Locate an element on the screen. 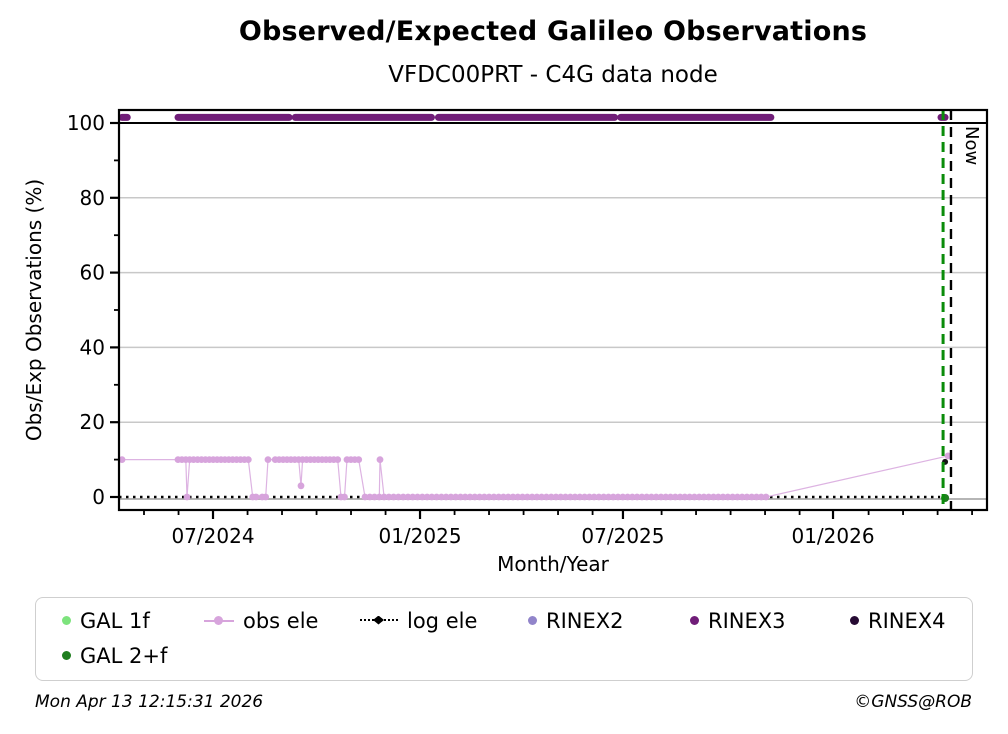  legend-label-rinex4: RINEX4 is located at coordinates (907, 620).